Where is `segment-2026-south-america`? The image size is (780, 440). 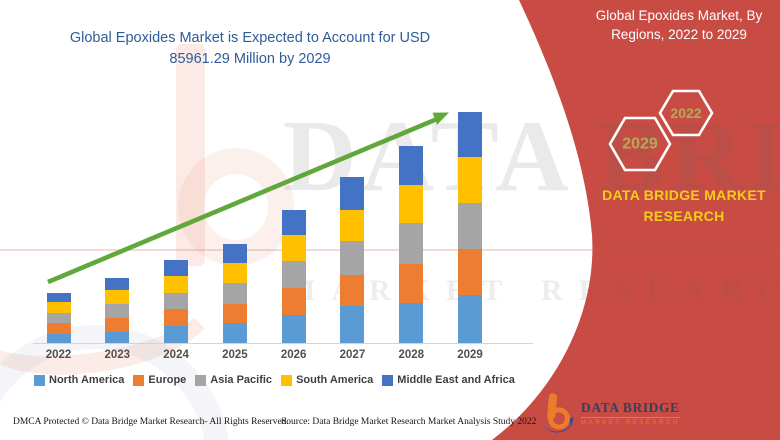 segment-2026-south-america is located at coordinates (293, 248).